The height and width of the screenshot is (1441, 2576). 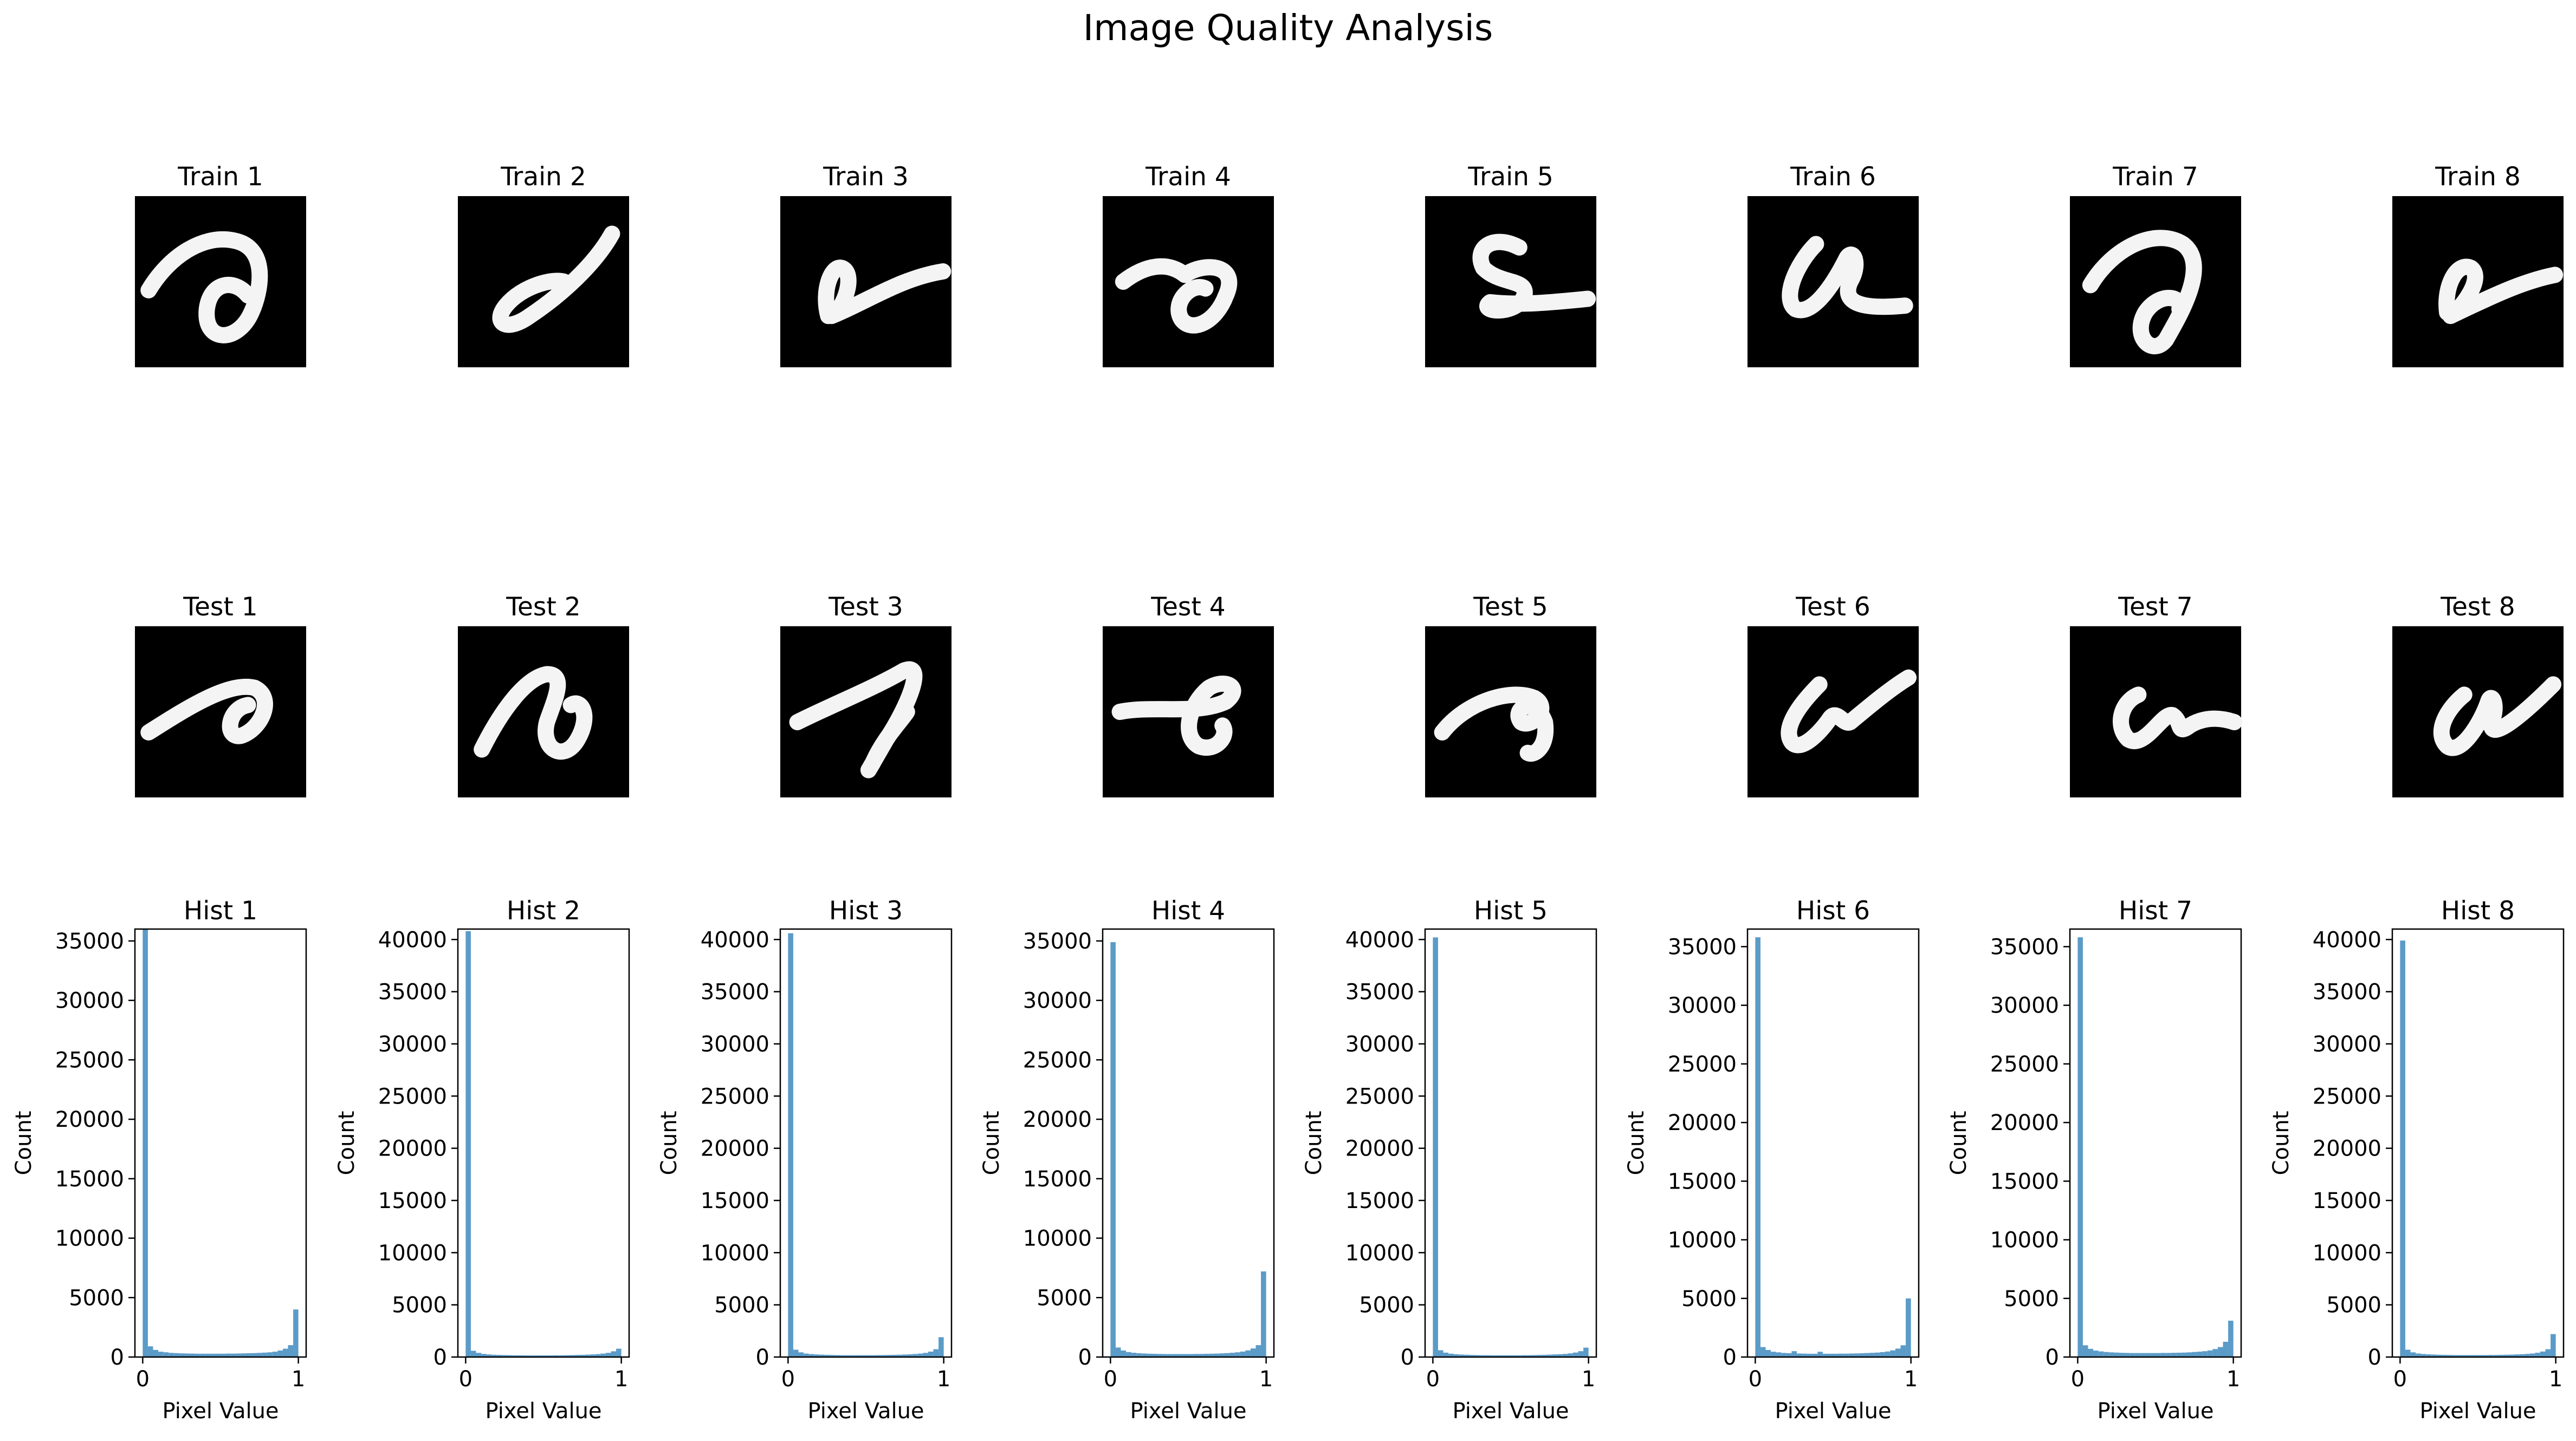 What do you see at coordinates (1288, 28) in the screenshot?
I see `figure-title: Image Quality Analysis` at bounding box center [1288, 28].